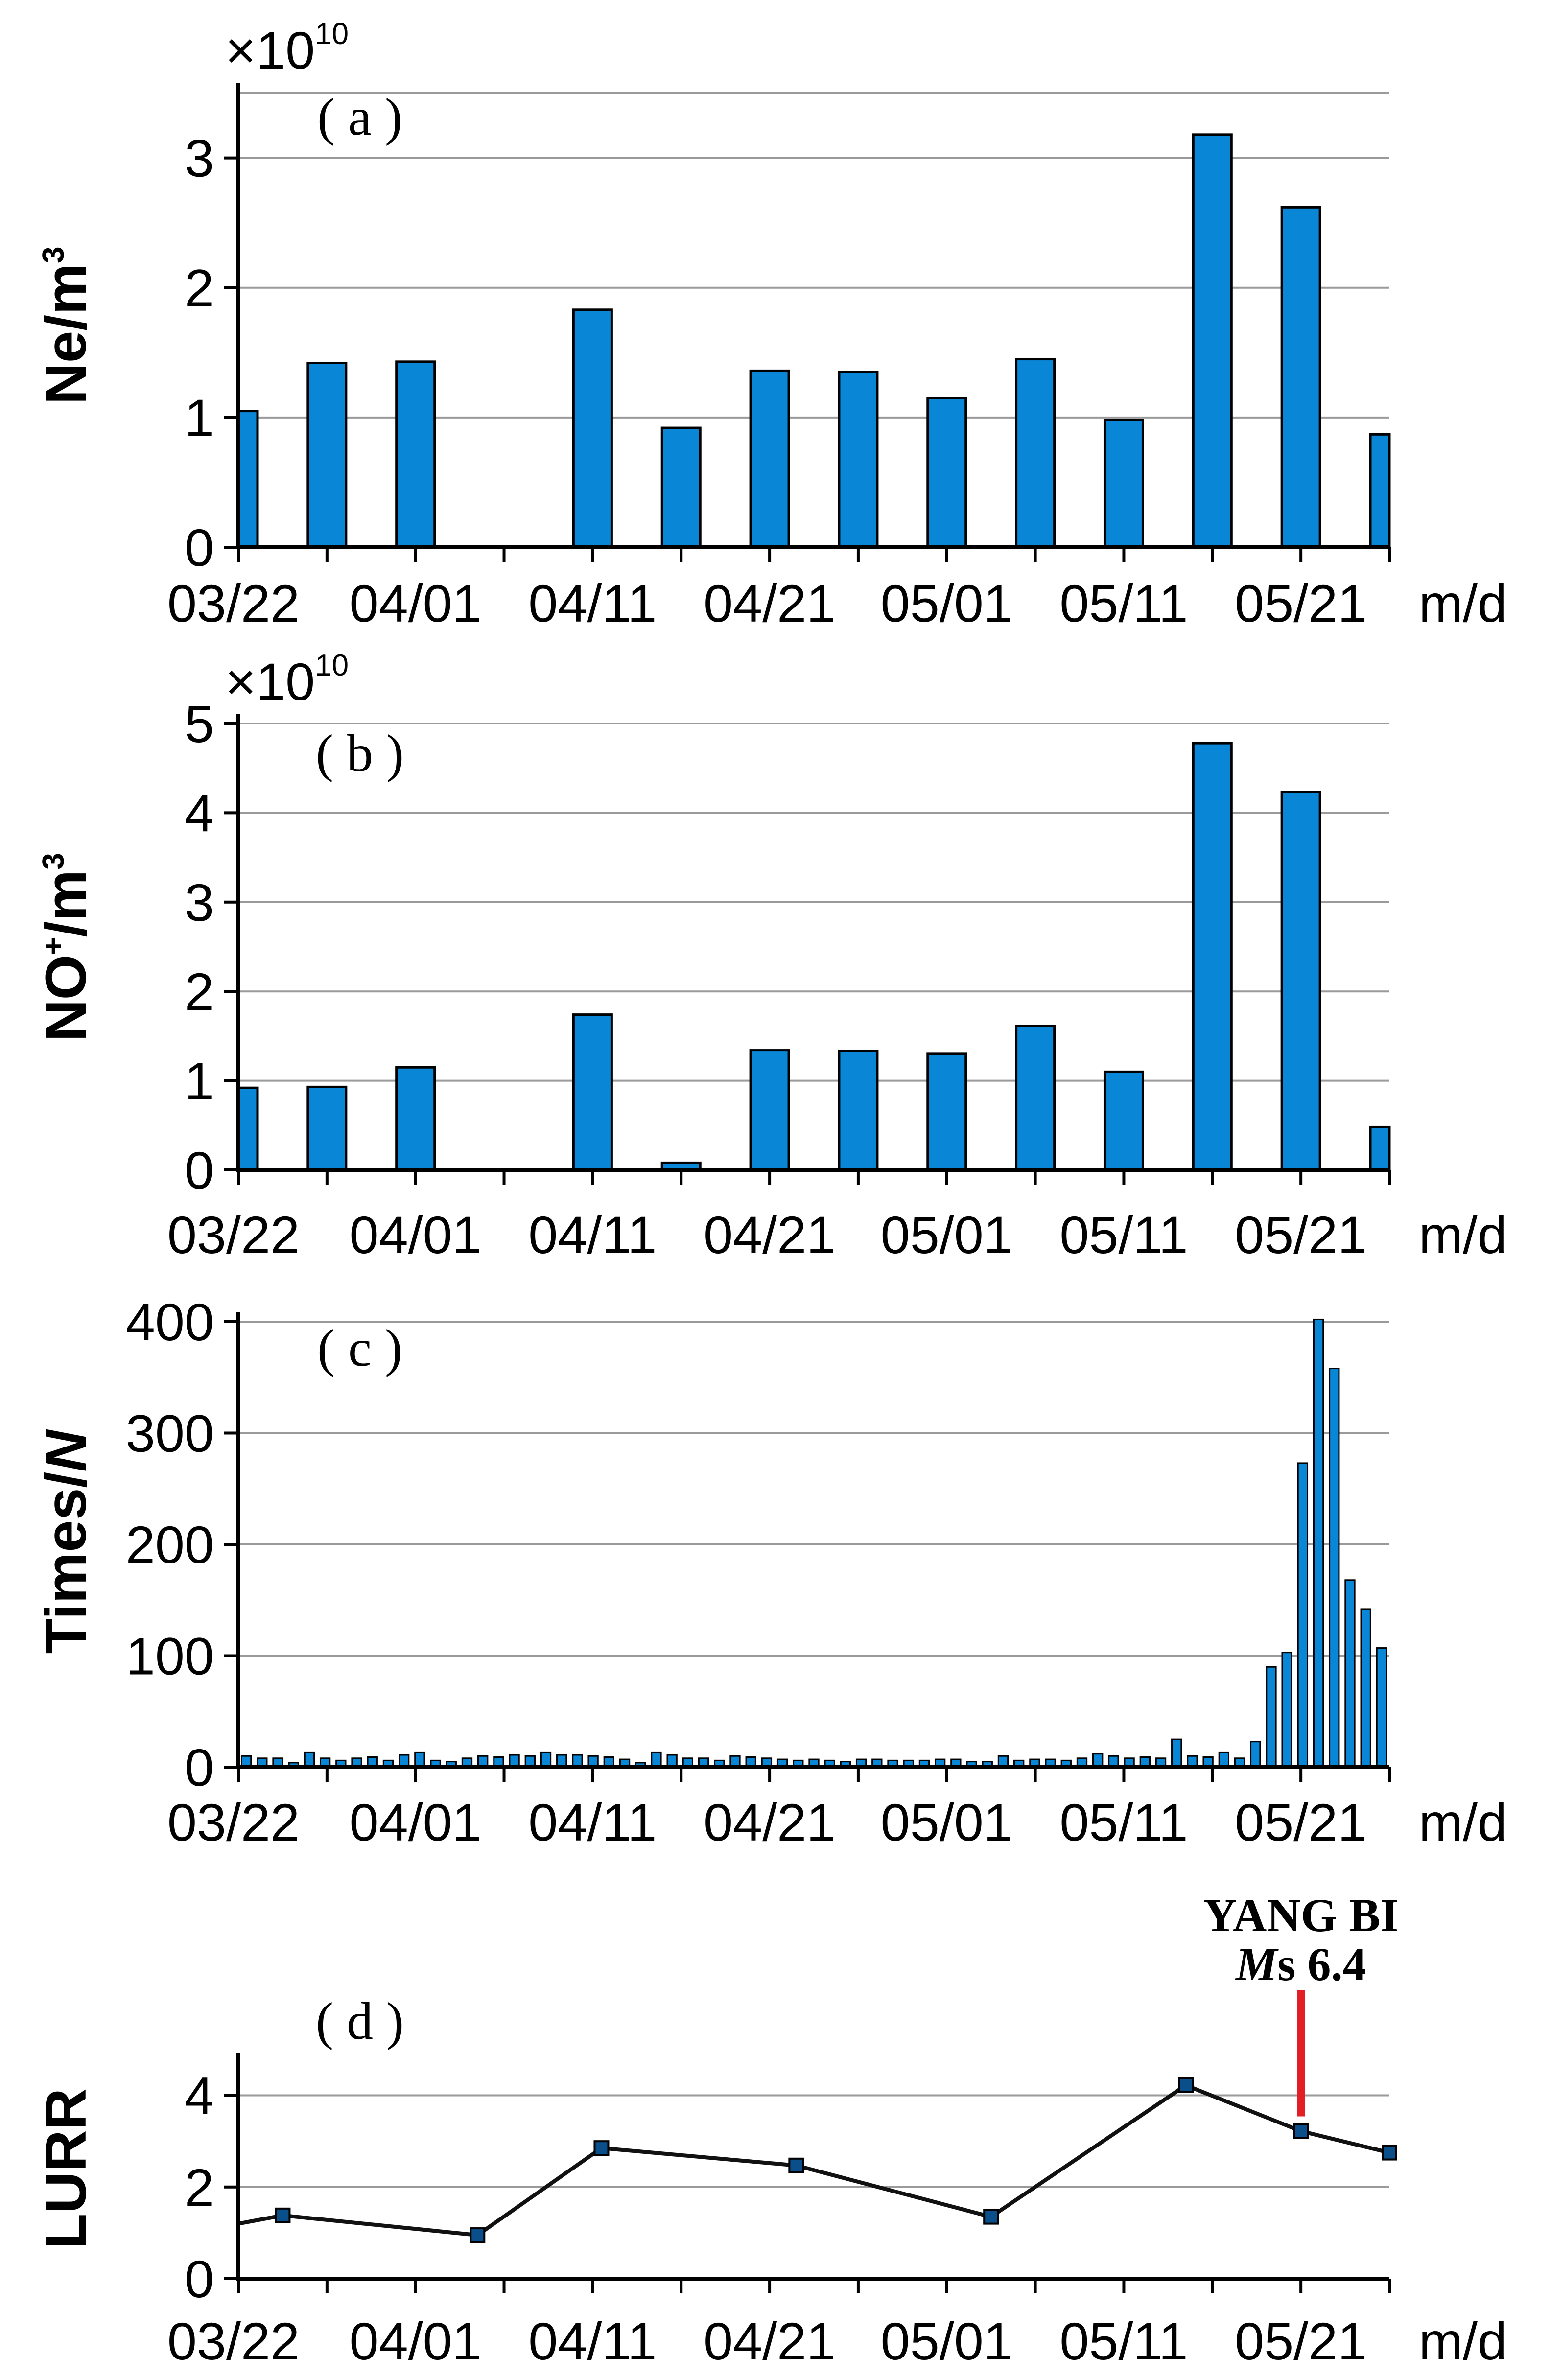 The height and width of the screenshot is (2380, 1551). Describe the element at coordinates (170, 1433) in the screenshot. I see `y-tick-label: 300` at that location.